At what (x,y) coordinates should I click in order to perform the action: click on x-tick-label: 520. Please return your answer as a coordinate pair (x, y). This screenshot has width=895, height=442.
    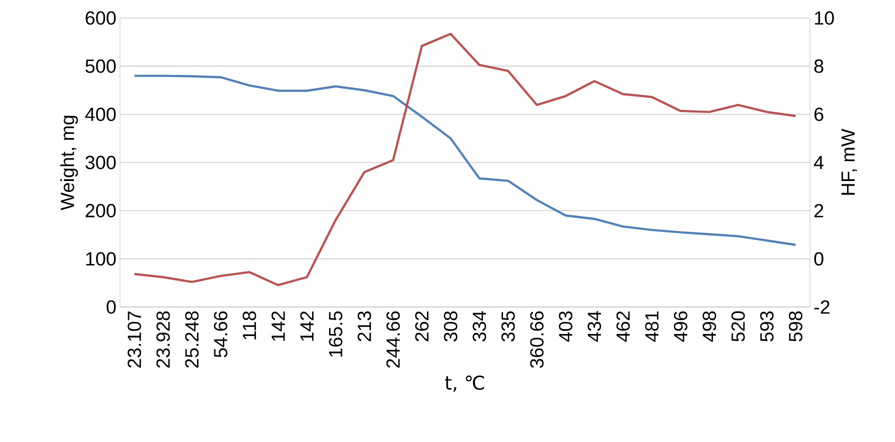
    Looking at the image, I should click on (738, 326).